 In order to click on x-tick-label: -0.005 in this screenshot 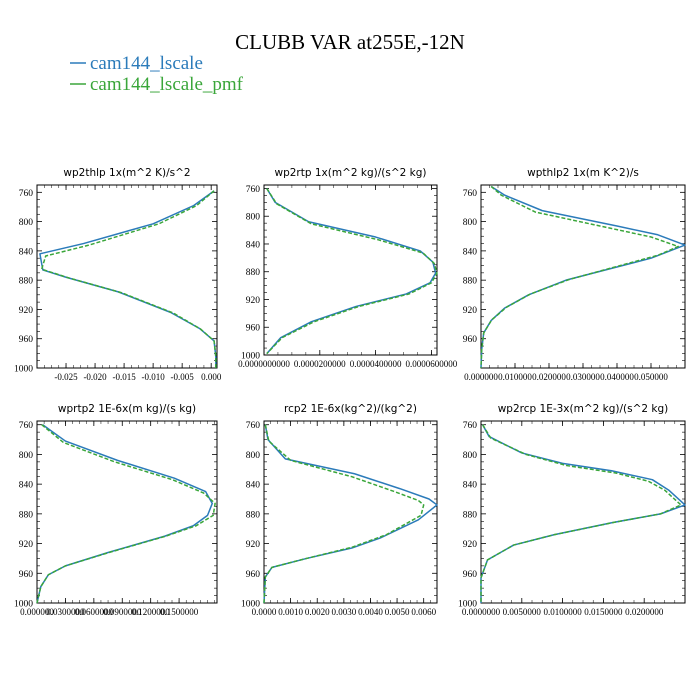, I will do `click(183, 377)`.